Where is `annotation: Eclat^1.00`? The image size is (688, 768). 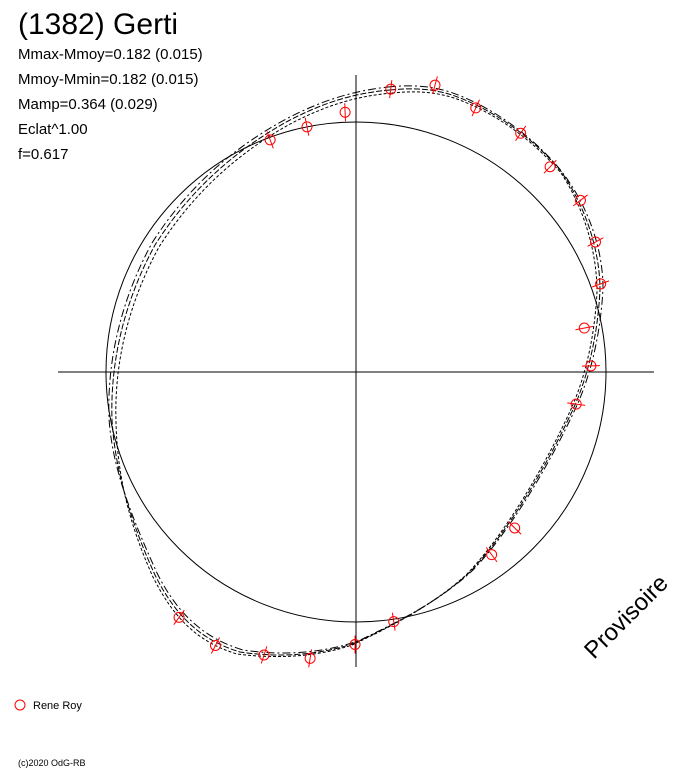
annotation: Eclat^1.00 is located at coordinates (53, 129).